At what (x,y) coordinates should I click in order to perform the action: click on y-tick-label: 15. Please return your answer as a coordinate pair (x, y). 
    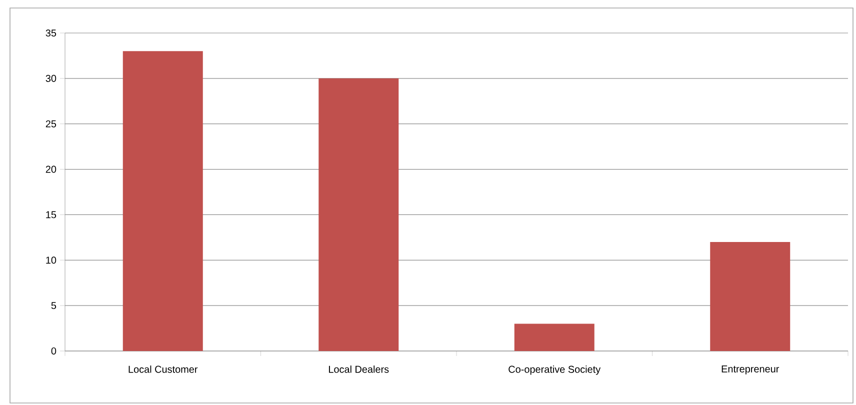
    Looking at the image, I should click on (51, 214).